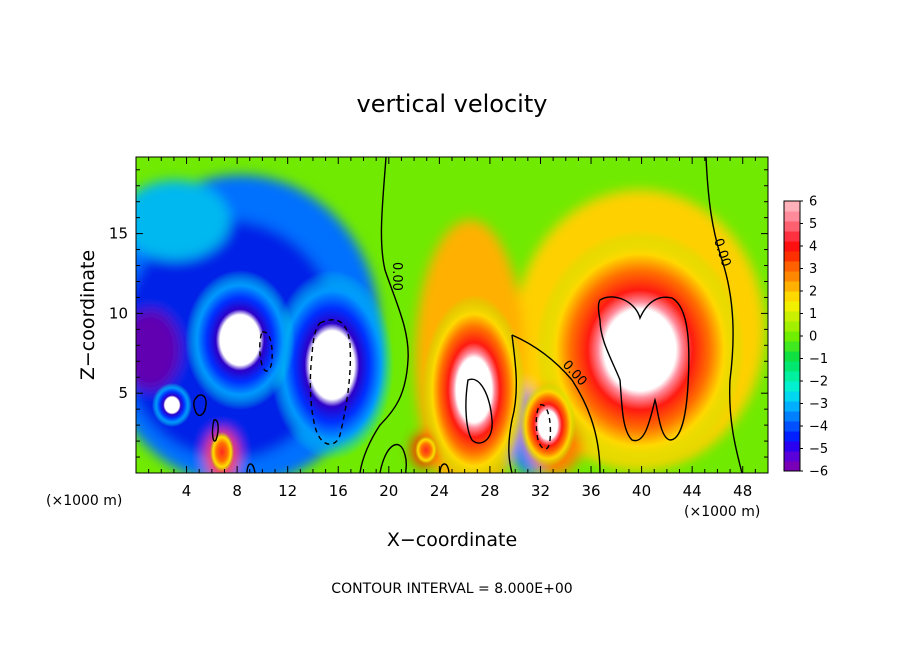 The height and width of the screenshot is (654, 904). What do you see at coordinates (813, 247) in the screenshot?
I see `colorbar-tick-label: 4` at bounding box center [813, 247].